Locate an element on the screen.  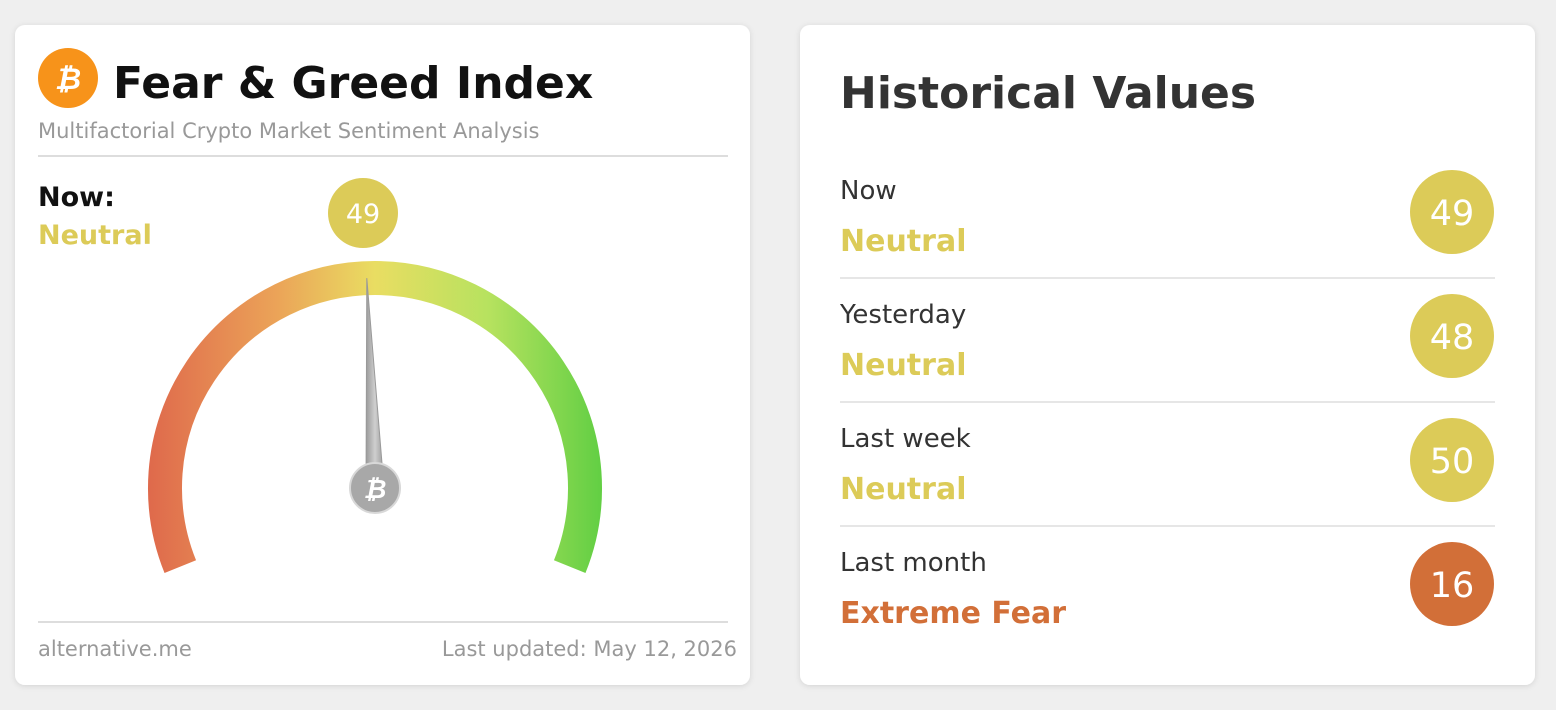
history-label: Last month is located at coordinates (913, 563).